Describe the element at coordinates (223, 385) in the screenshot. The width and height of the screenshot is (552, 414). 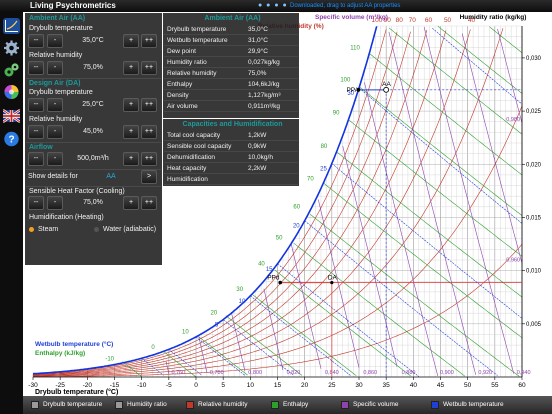
I see `x-tick-label: 5` at that location.